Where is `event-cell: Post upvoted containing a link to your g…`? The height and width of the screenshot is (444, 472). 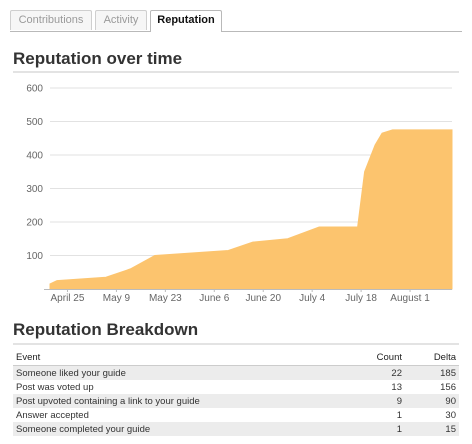
event-cell: Post upvoted containing a link to your g… is located at coordinates (176, 401).